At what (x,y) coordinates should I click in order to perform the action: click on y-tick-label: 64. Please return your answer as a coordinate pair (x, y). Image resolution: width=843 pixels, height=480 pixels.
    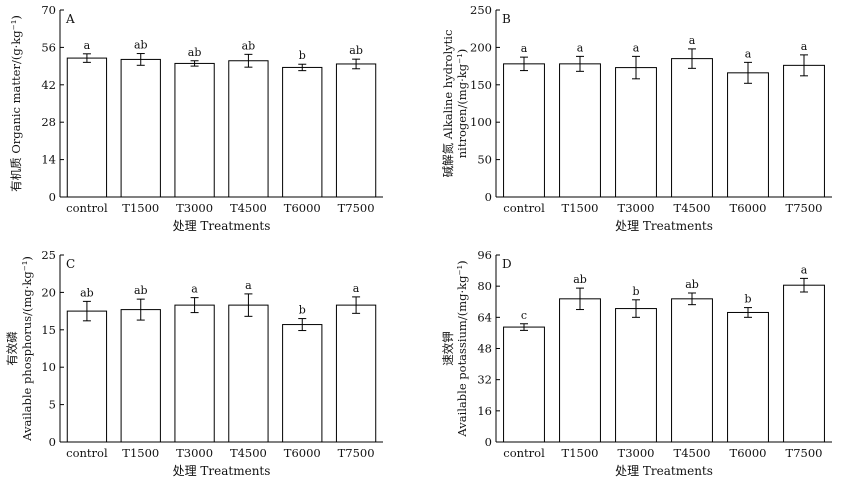
    Looking at the image, I should click on (484, 317).